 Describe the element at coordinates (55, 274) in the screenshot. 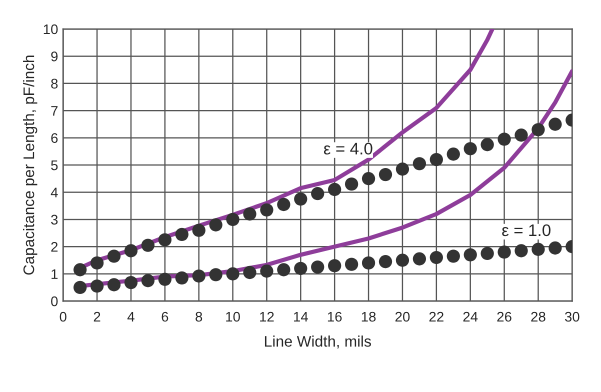

I see `y-tick-label: 1` at that location.